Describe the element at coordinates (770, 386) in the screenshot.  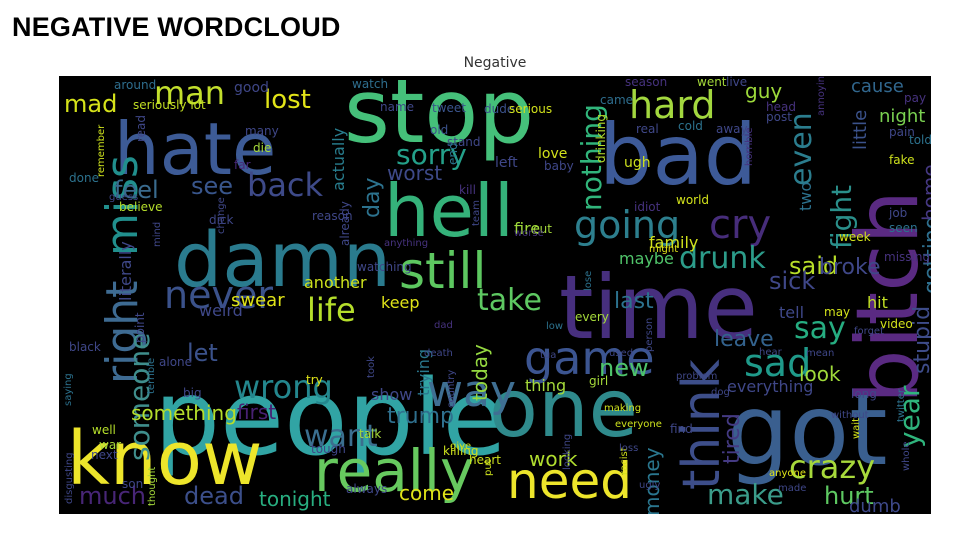
I see `word-everything: everything` at that location.